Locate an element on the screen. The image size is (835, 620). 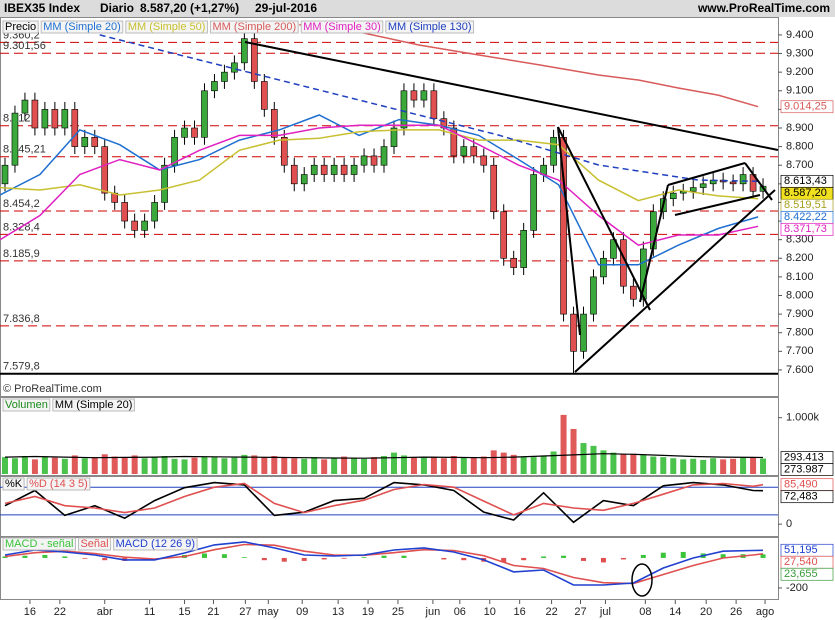
legend-item: %D (14 3 5) is located at coordinates (58, 484).